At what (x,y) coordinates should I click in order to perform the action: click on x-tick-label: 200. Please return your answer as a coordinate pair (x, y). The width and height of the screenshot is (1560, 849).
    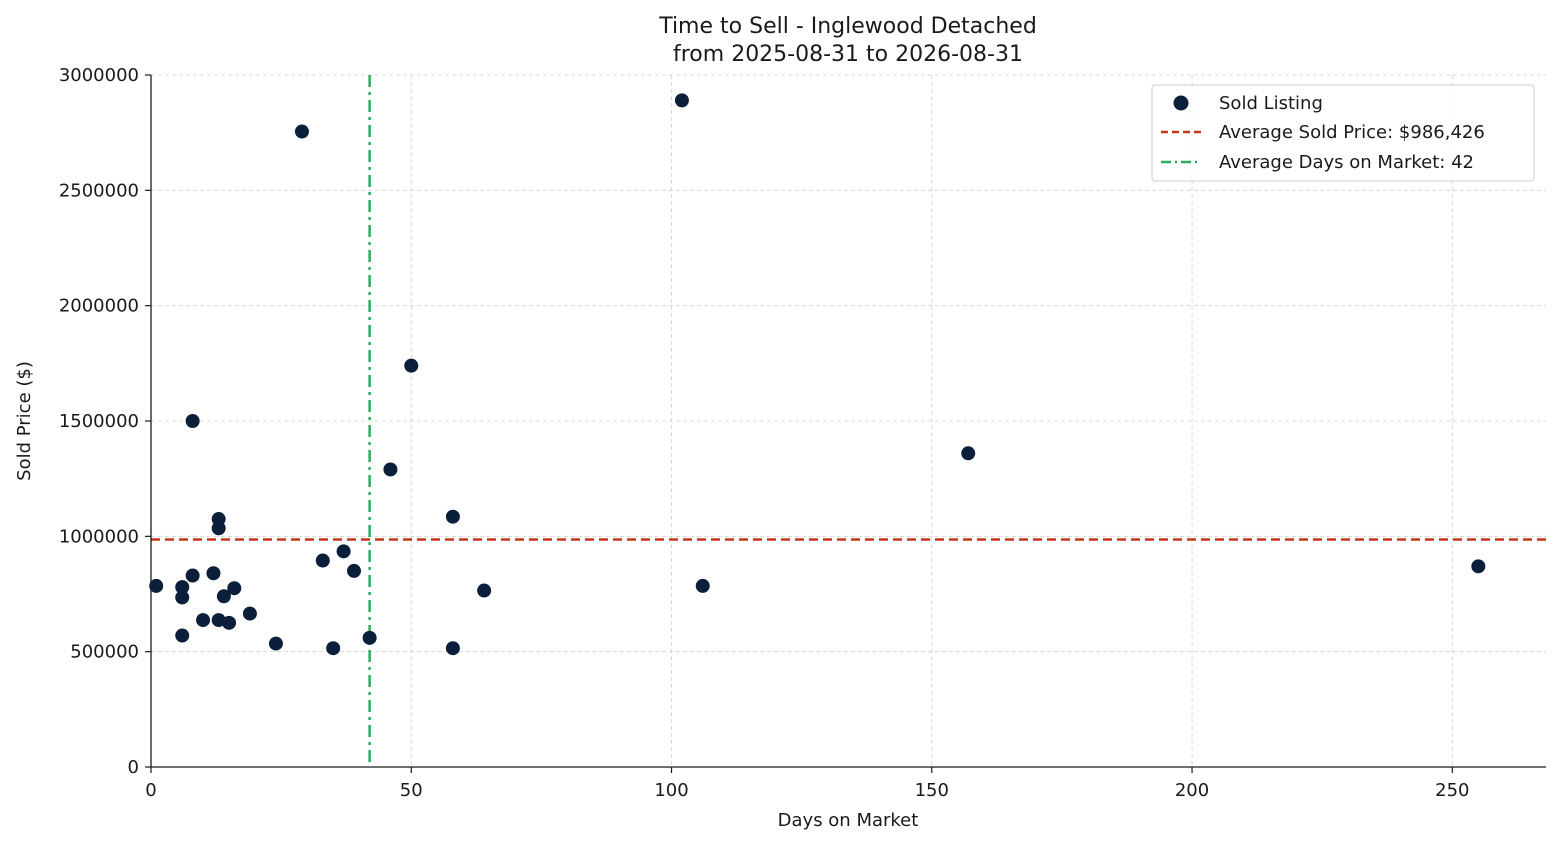
    Looking at the image, I should click on (1192, 790).